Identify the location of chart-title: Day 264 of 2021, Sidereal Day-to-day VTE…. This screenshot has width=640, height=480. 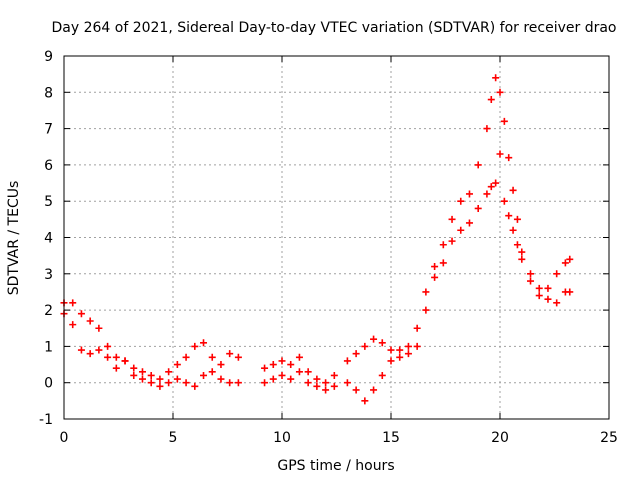
(333, 28).